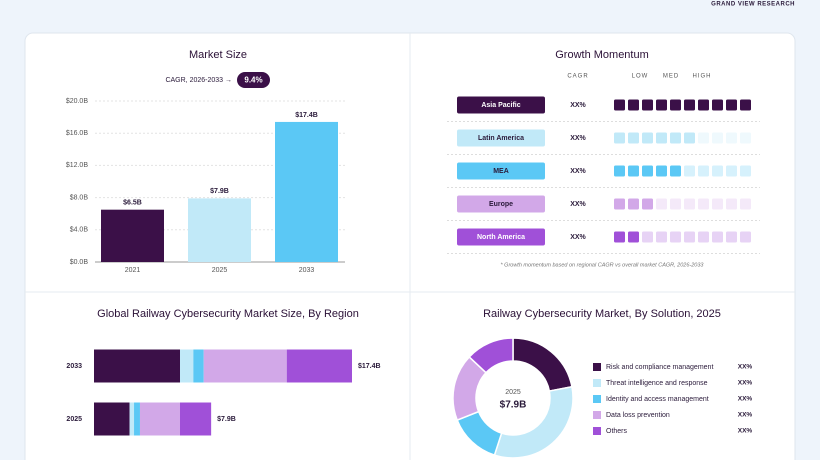  I want to click on chart-title: Growth Momentum, so click(602, 55).